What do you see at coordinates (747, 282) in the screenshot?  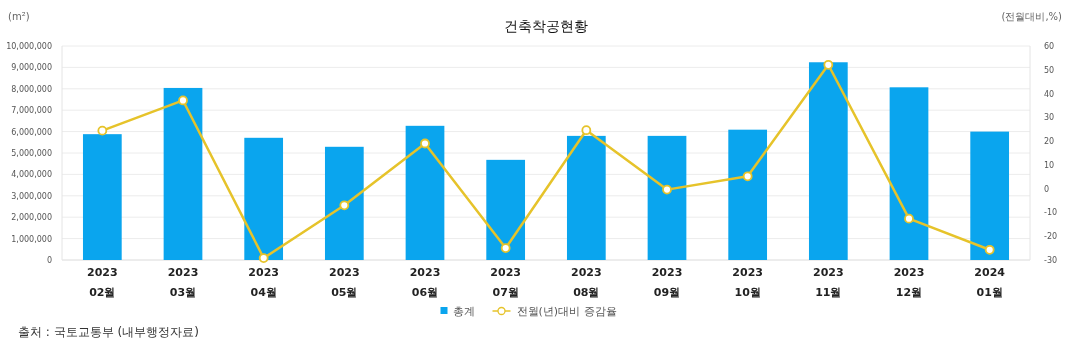 I see `x-tick-label: 2023 10월` at bounding box center [747, 282].